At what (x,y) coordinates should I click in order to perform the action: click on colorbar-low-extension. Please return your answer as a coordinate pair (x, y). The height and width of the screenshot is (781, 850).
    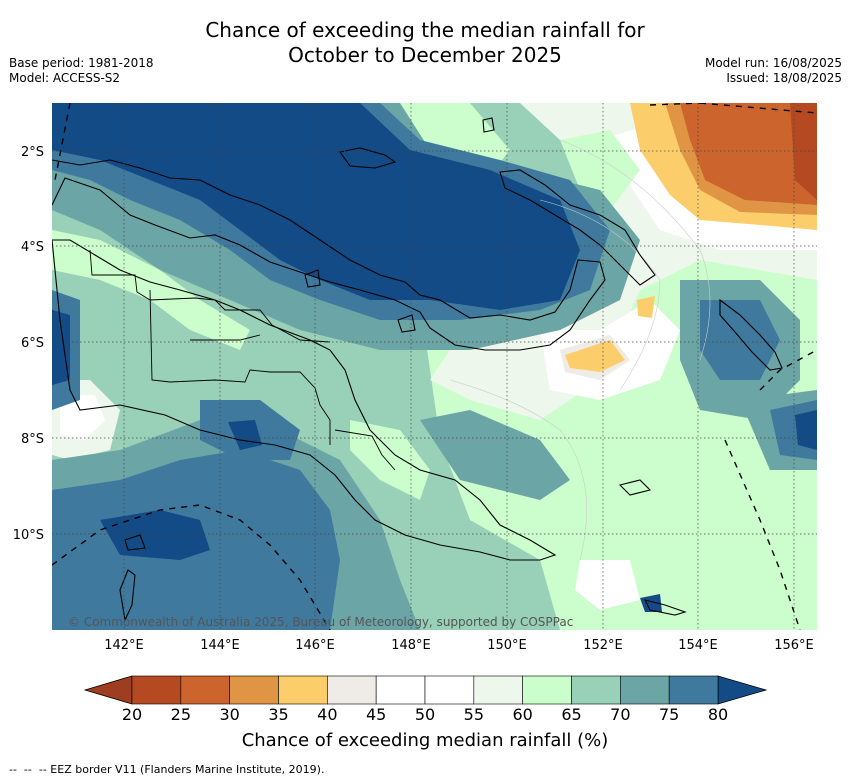
    Looking at the image, I should click on (108, 690).